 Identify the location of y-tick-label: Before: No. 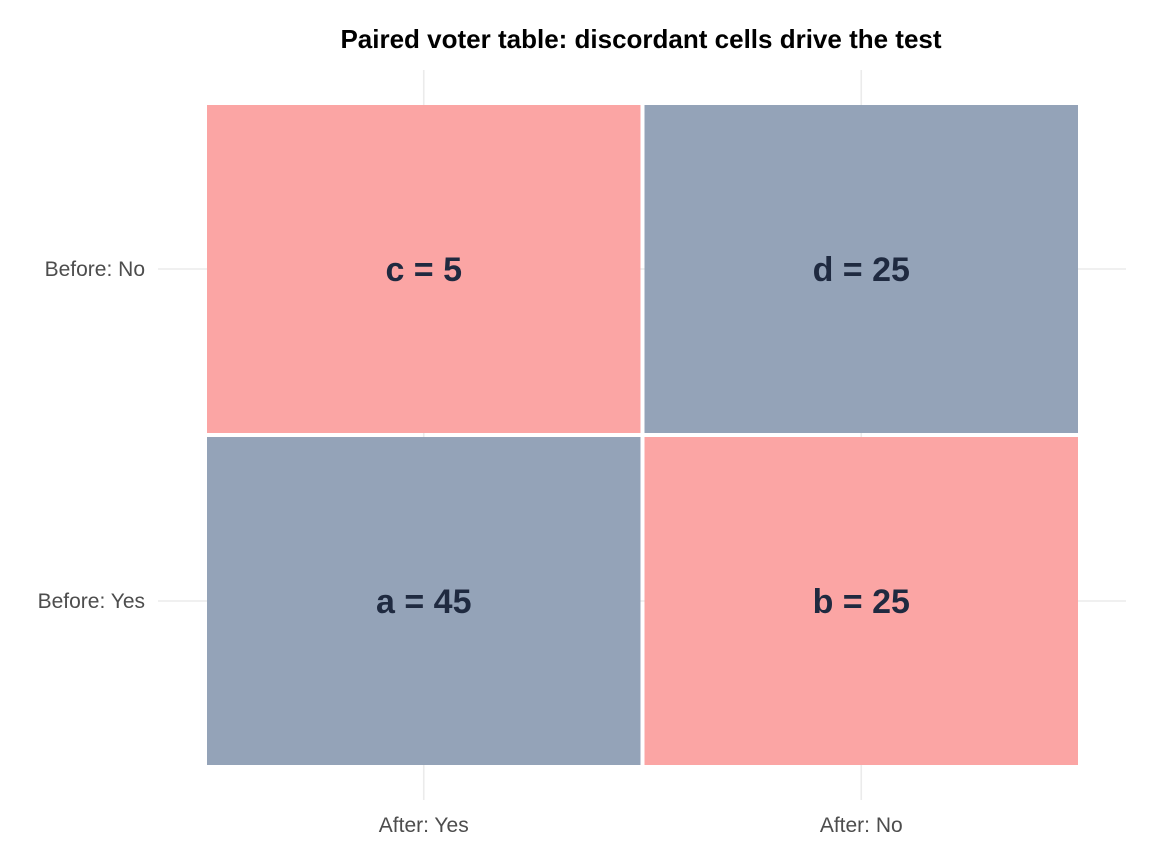
(95, 269).